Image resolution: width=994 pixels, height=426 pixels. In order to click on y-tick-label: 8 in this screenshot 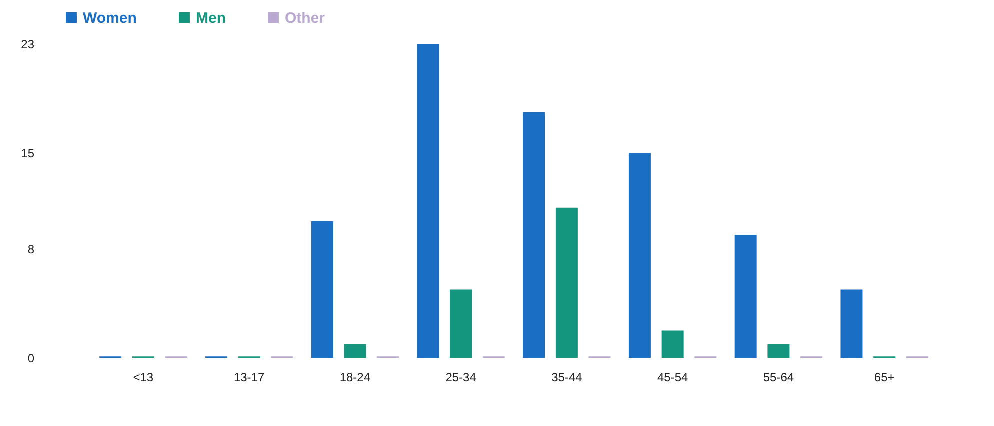, I will do `click(31, 249)`.